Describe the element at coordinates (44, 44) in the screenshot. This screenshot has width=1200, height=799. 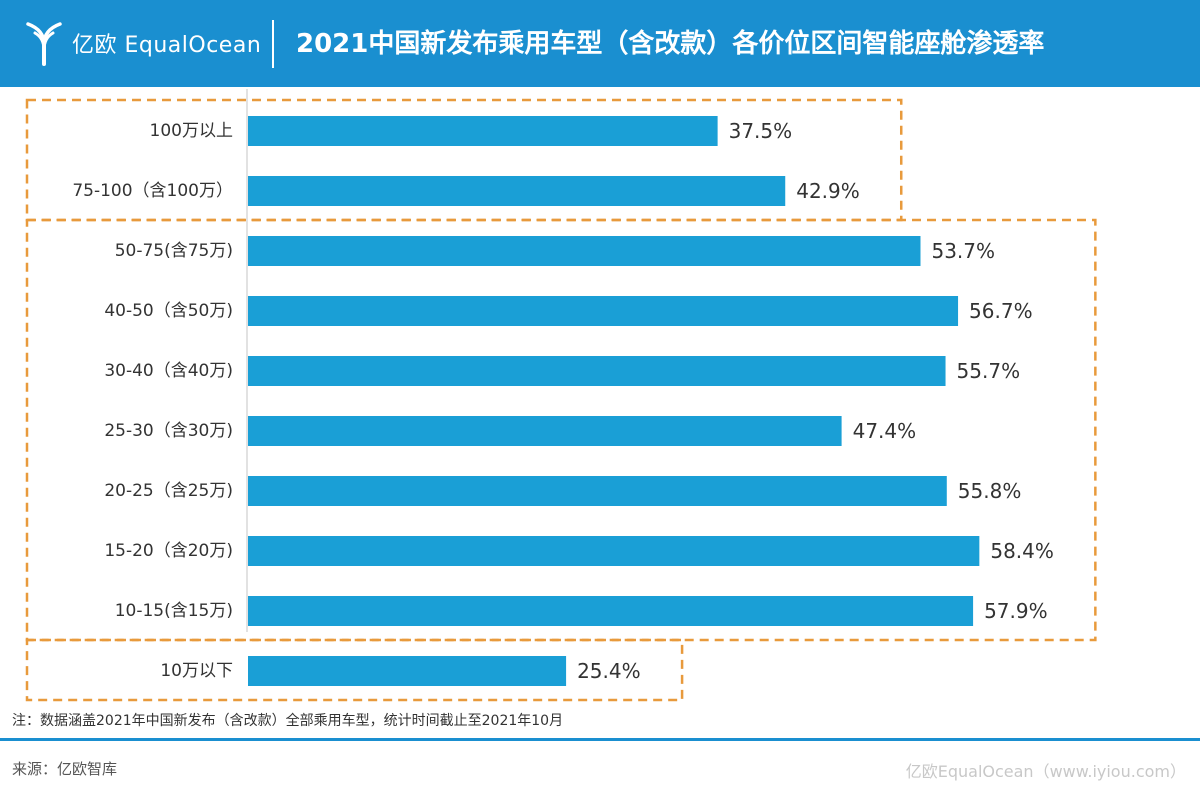
I see `equalocean-logo-icon` at that location.